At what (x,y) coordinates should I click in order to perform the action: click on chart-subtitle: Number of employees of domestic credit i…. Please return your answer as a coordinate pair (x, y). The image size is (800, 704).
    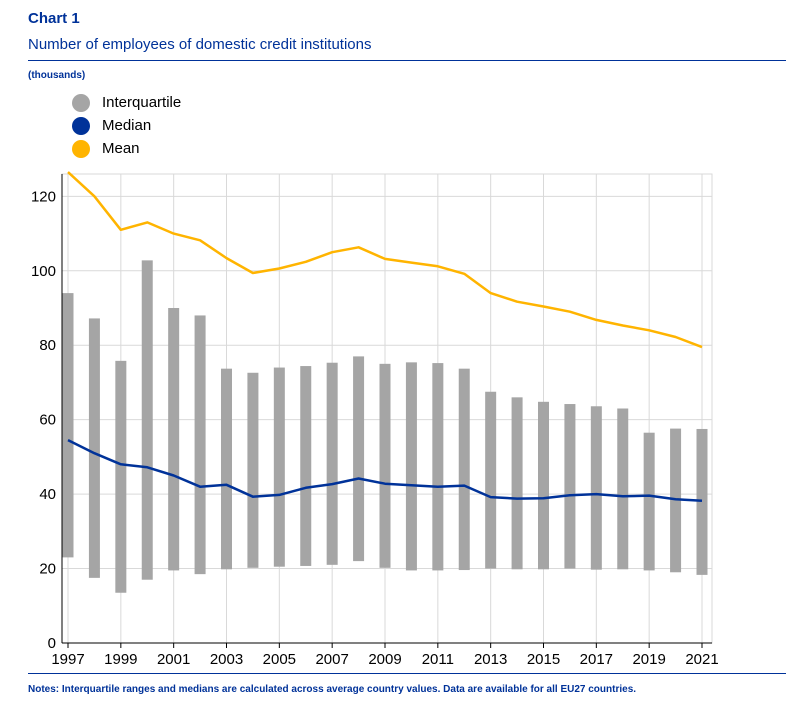
    Looking at the image, I should click on (200, 44).